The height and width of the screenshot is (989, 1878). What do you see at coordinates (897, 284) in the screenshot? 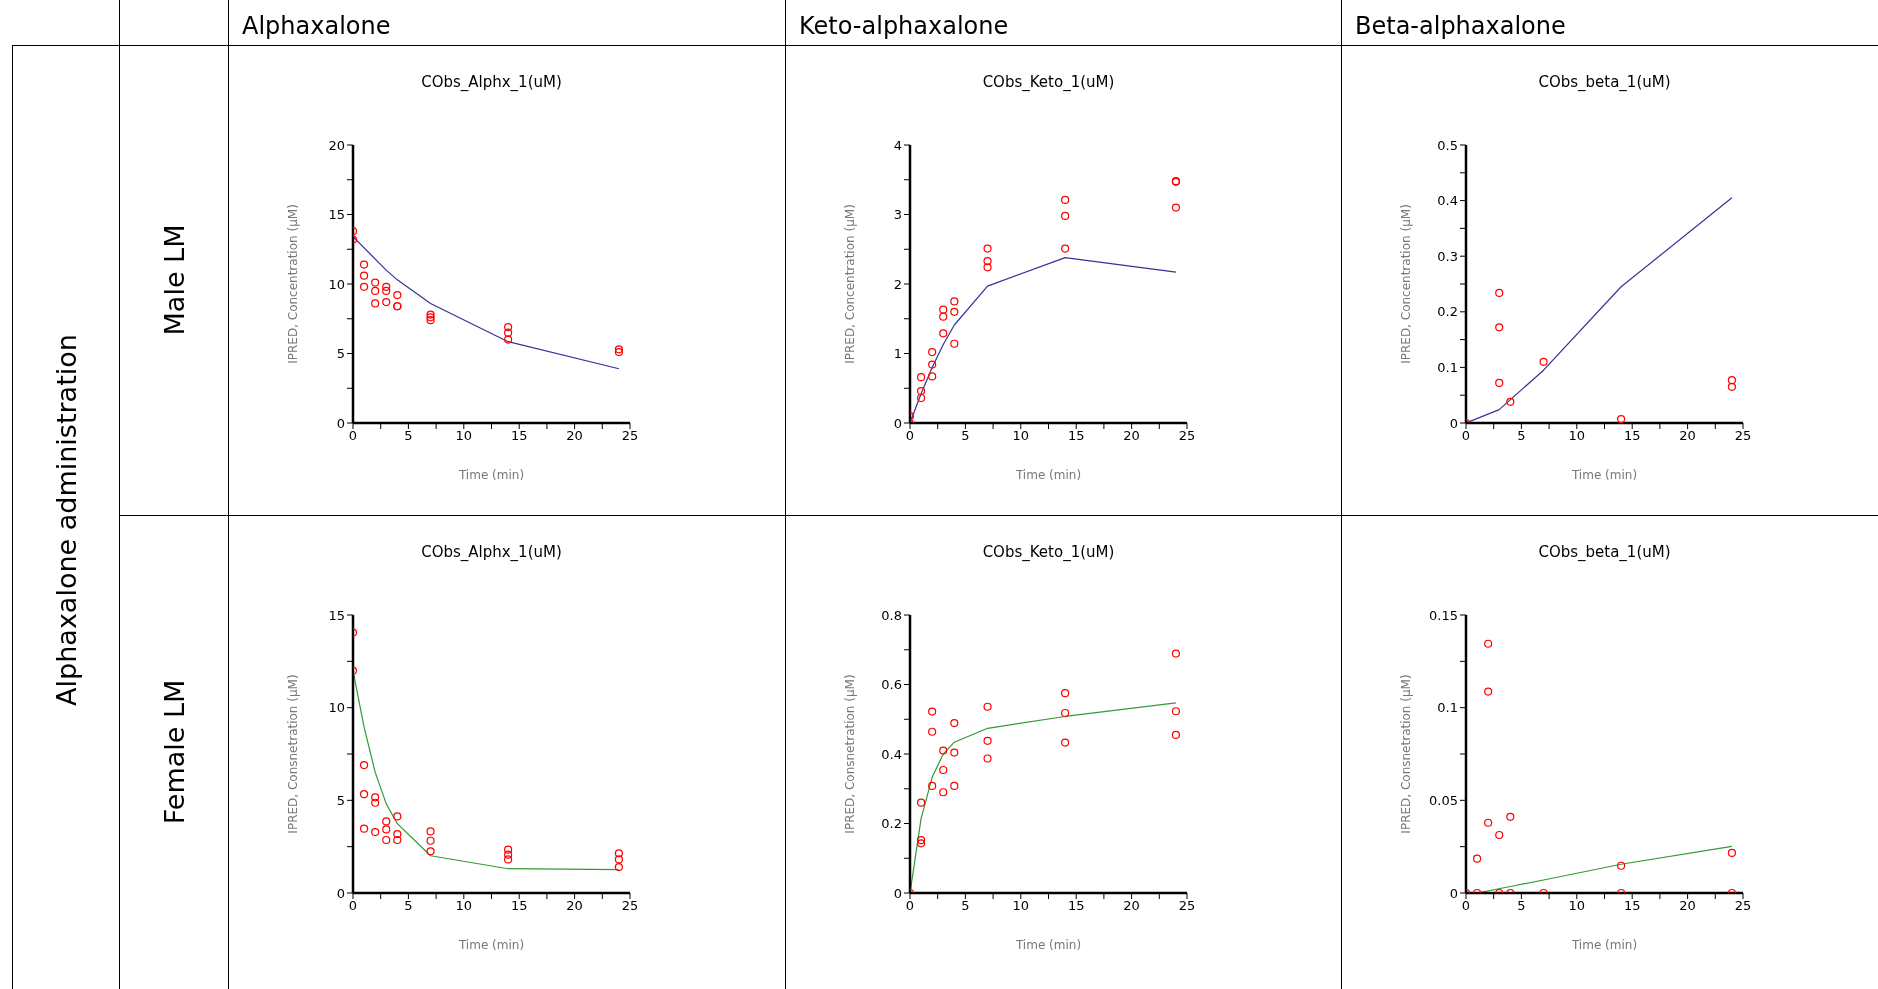
I see `y-tick-label: 2` at bounding box center [897, 284].